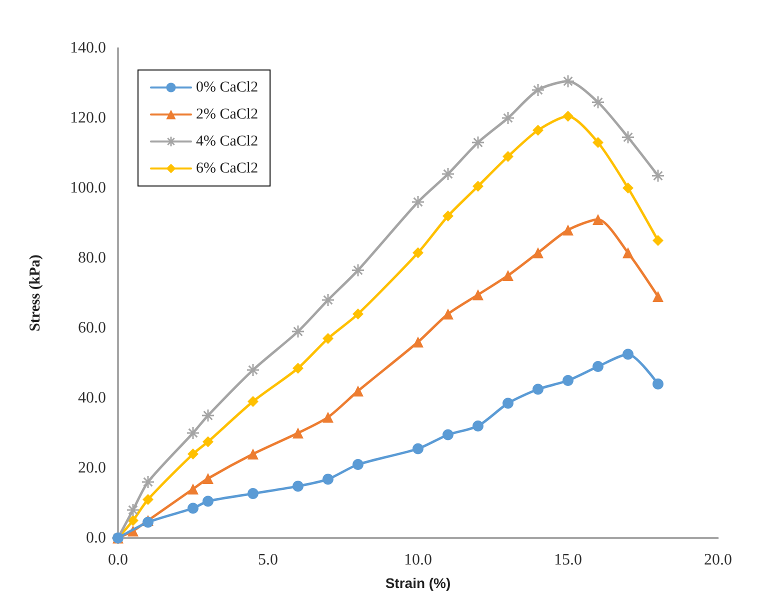 The image size is (766, 603). I want to click on x-tick-label: 10.0, so click(418, 560).